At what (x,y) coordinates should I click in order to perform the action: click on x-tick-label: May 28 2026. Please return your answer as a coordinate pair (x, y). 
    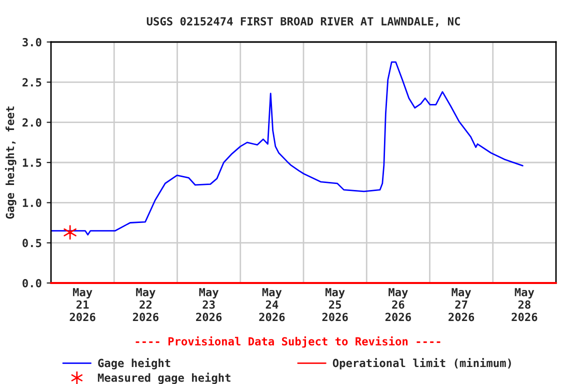
    Looking at the image, I should click on (525, 305).